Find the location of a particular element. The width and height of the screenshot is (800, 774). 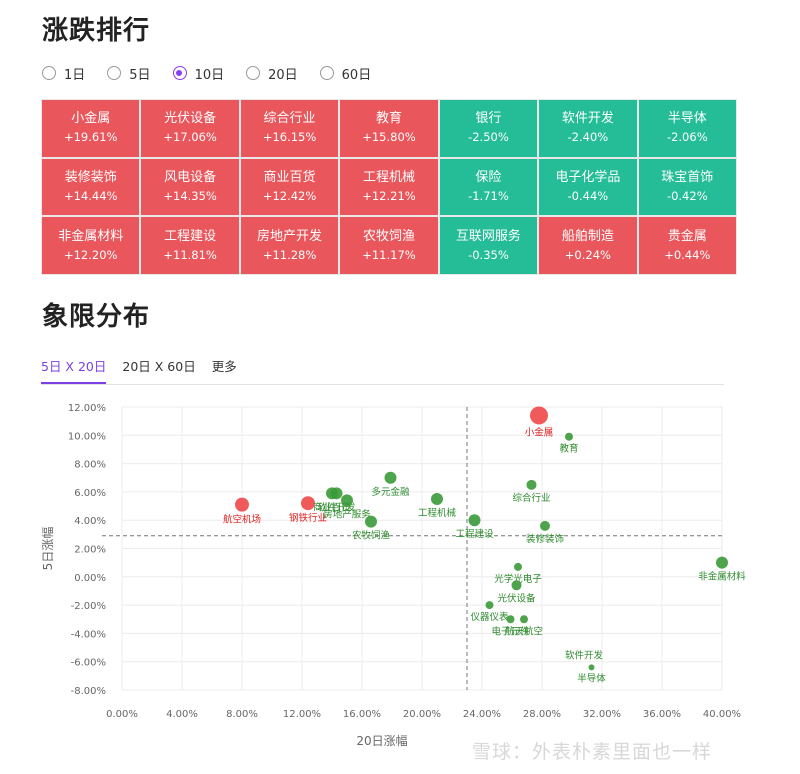

industry-cell: 教育 +15.80% is located at coordinates (389, 128).